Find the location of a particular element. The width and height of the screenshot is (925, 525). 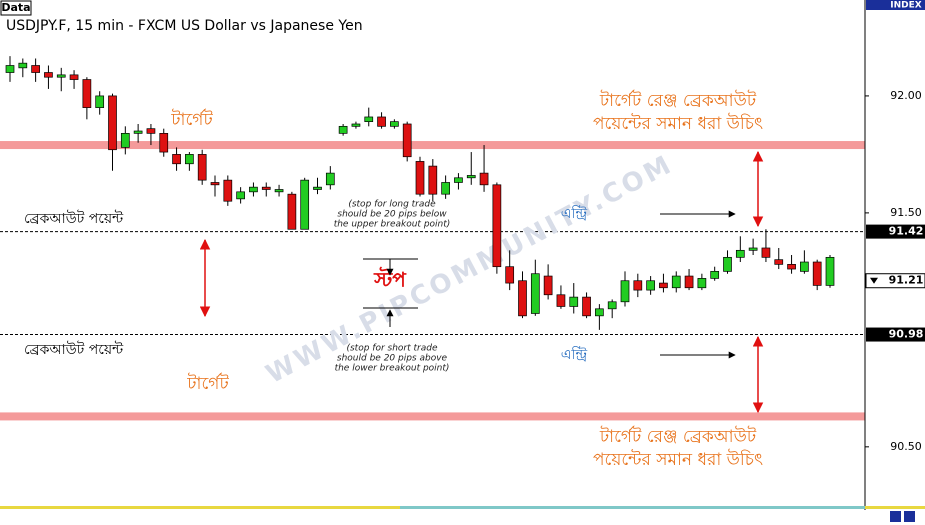

y-tick-label: 90.50 is located at coordinates (906, 446).